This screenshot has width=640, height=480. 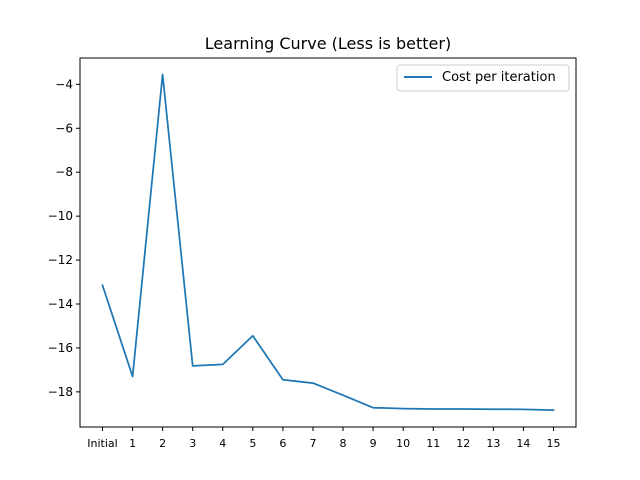 What do you see at coordinates (343, 443) in the screenshot?
I see `x-tick-label: 8` at bounding box center [343, 443].